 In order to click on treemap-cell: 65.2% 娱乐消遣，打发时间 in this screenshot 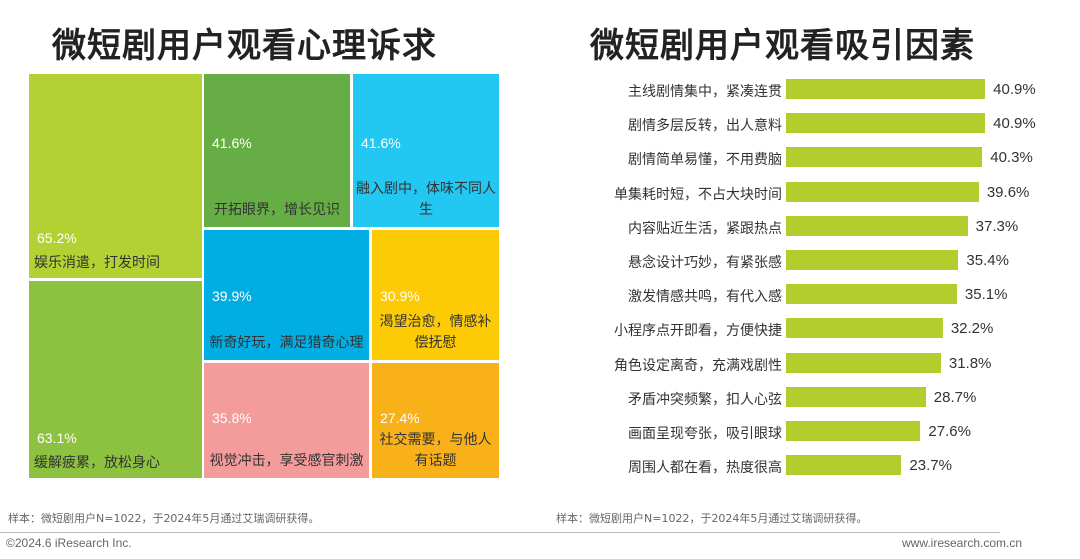, I will do `click(115, 176)`.